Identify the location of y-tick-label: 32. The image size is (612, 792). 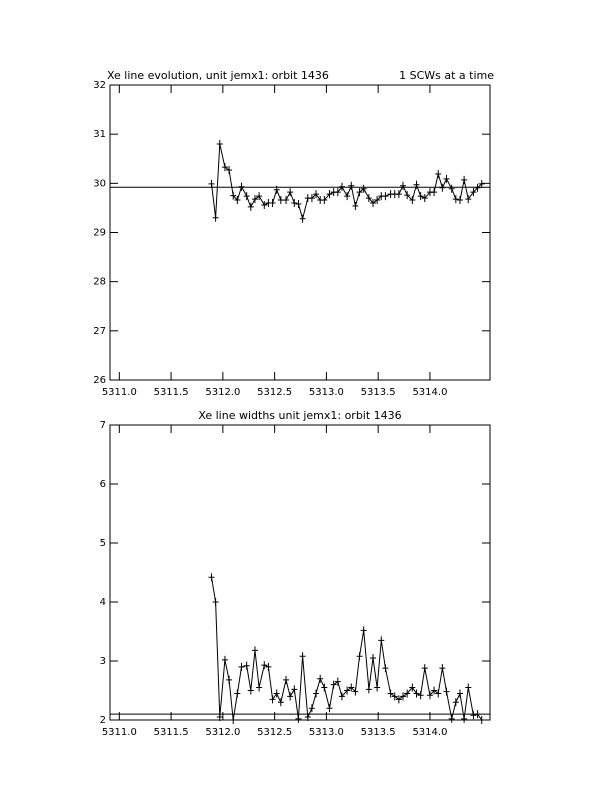
(99, 85).